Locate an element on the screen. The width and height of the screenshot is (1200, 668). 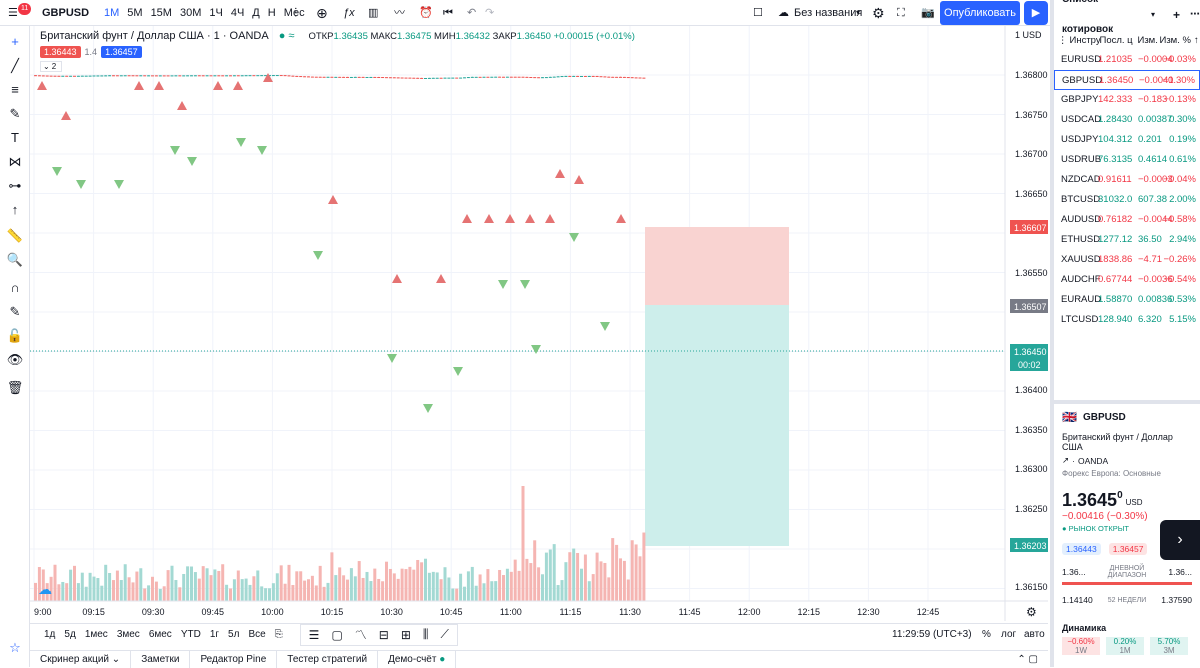
goto-date-icon: ⎘ is located at coordinates (278, 634).